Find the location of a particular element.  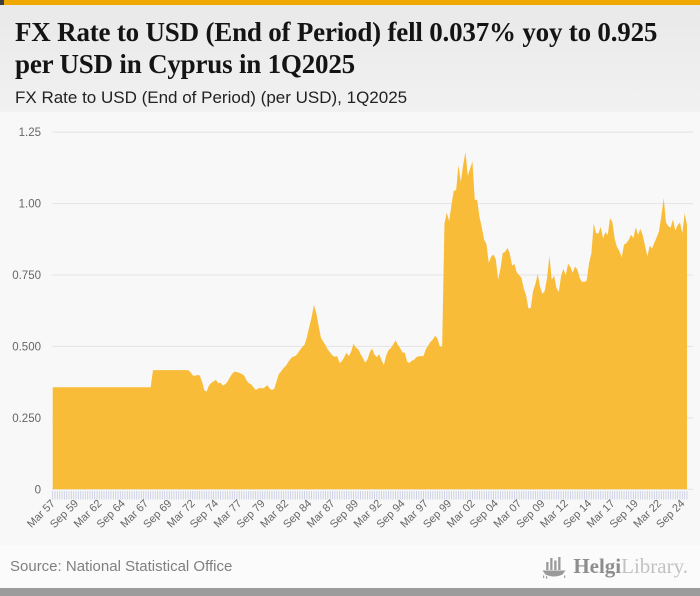

top-accent-bar is located at coordinates (350, 2).